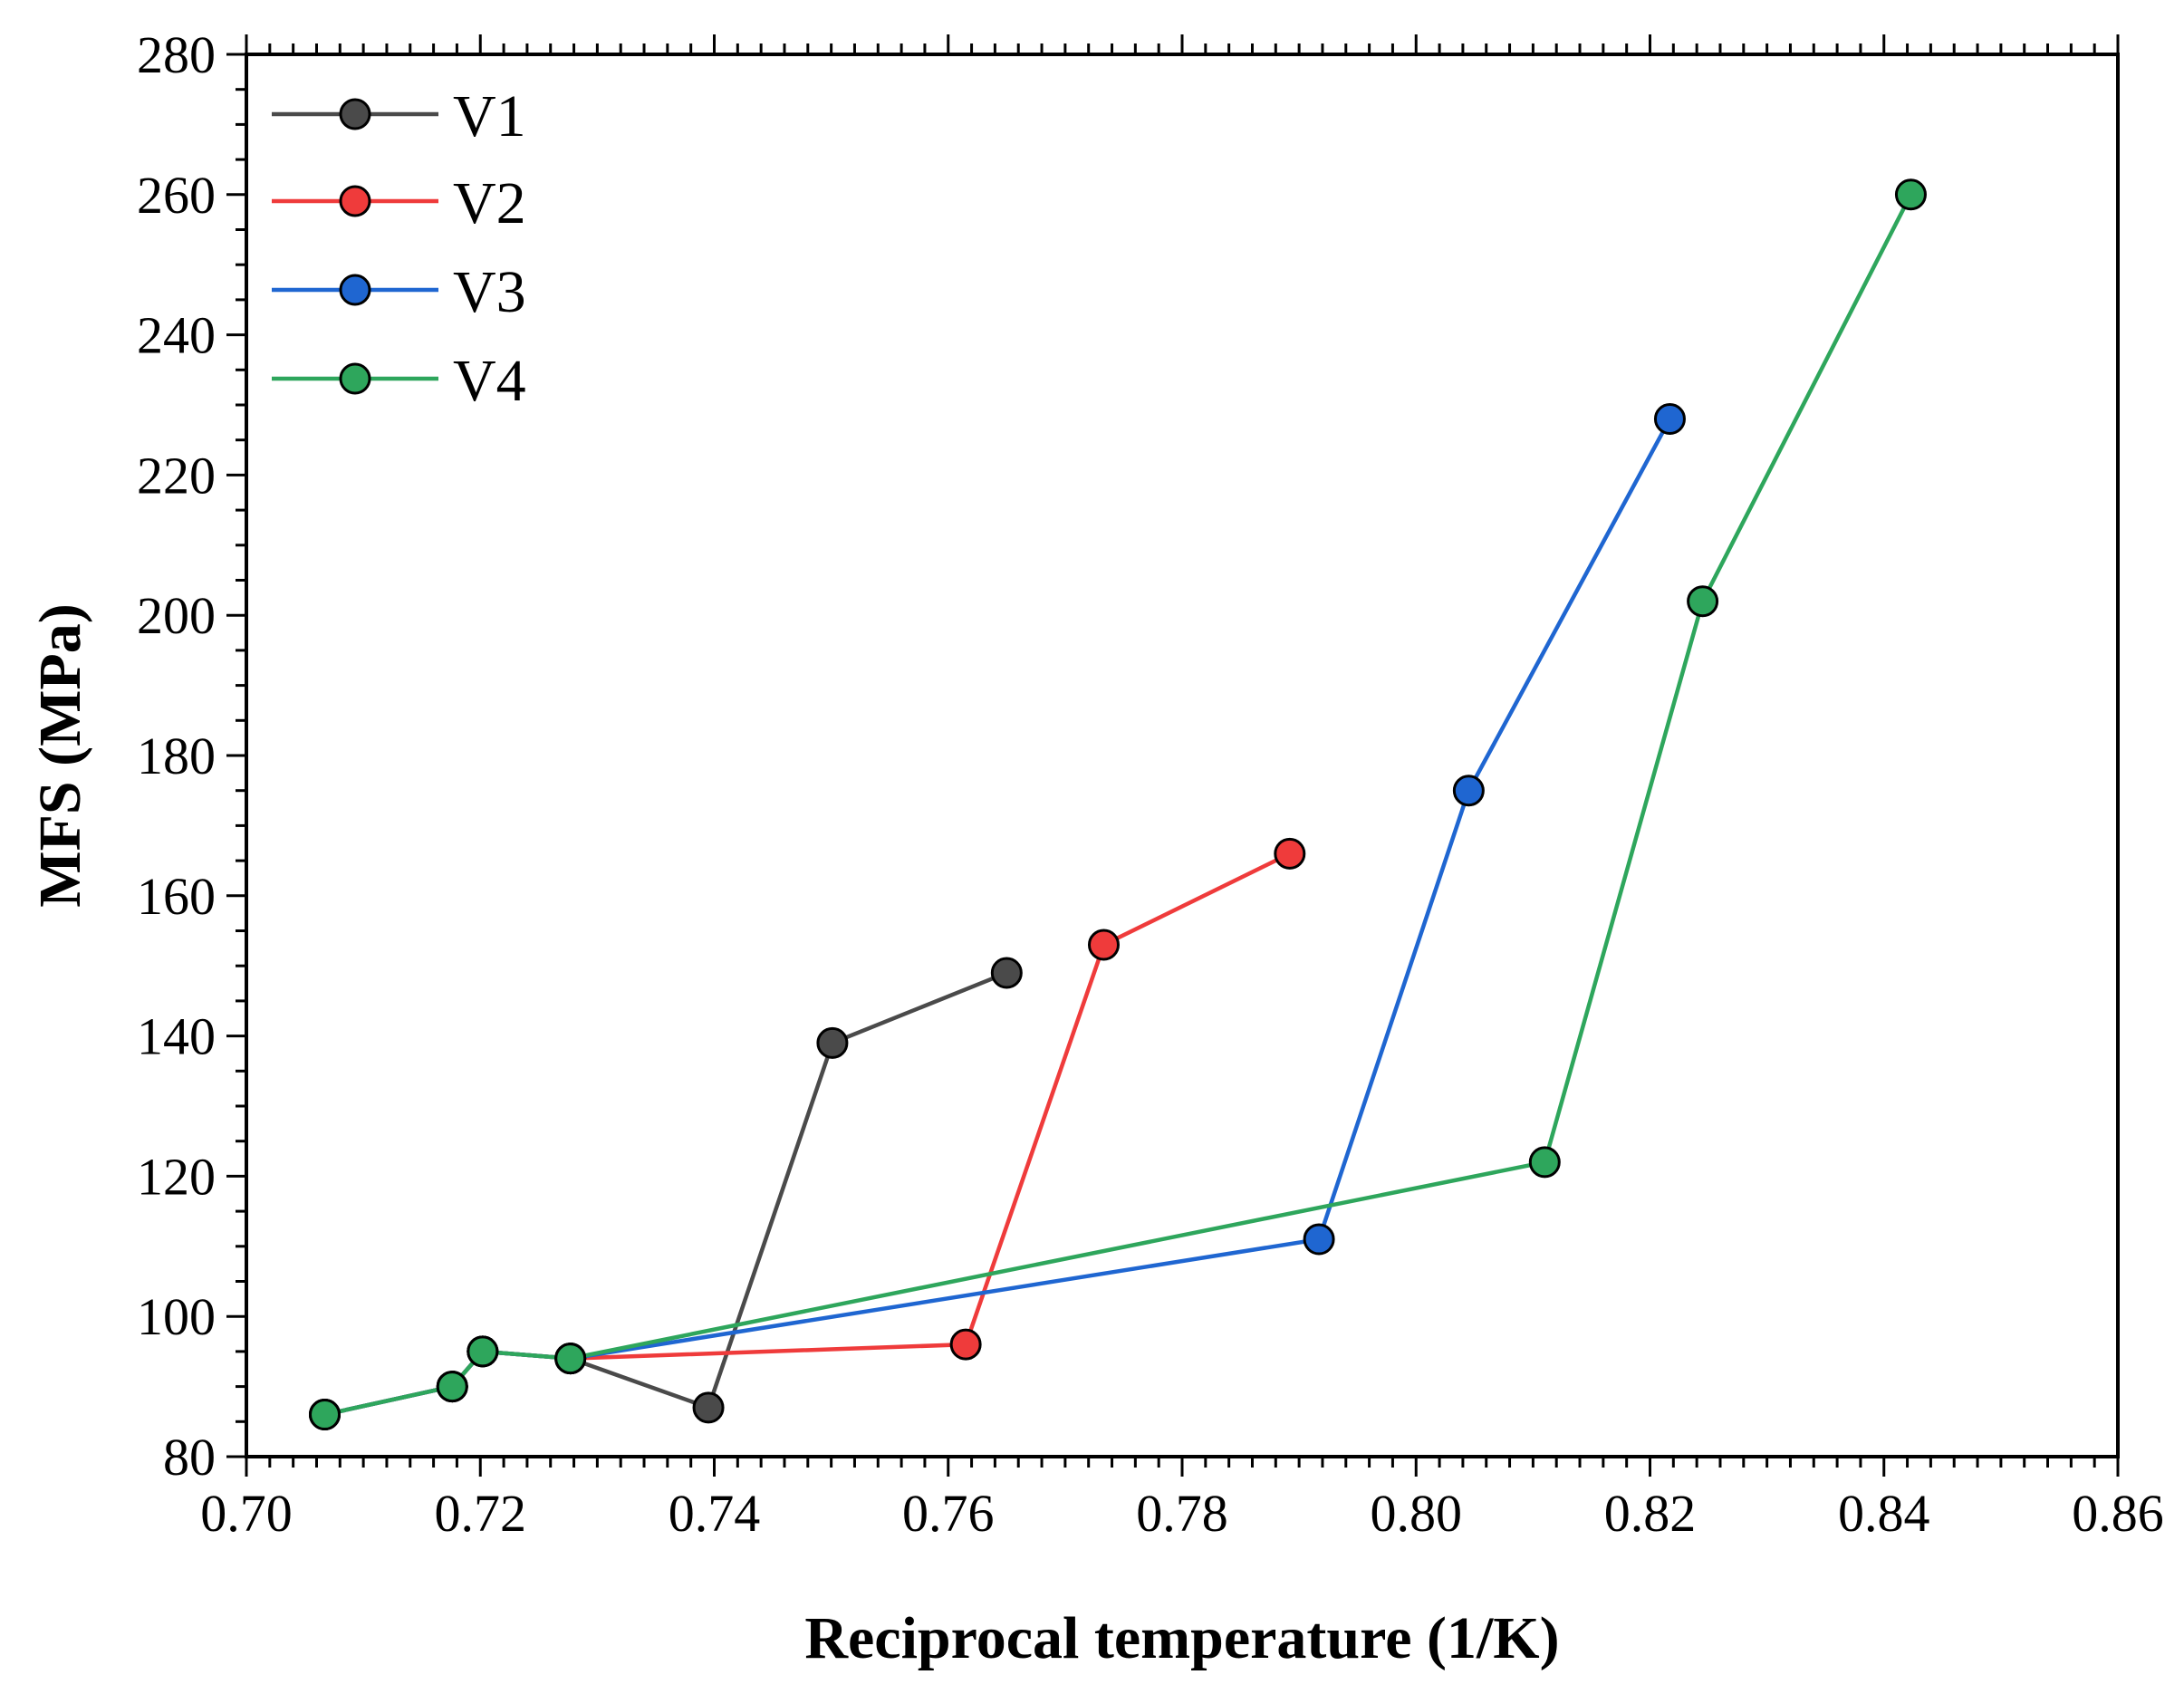 This screenshot has width=2184, height=1694. I want to click on series-line-v2, so click(807, 1134).